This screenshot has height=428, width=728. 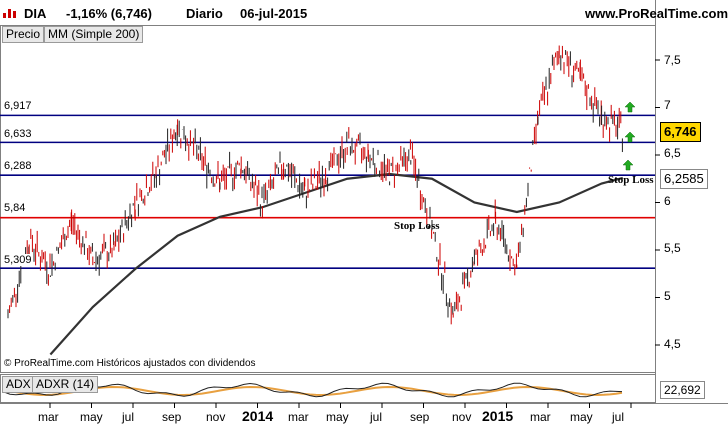 What do you see at coordinates (109, 13) in the screenshot?
I see `change: -1,16% (6,746)` at bounding box center [109, 13].